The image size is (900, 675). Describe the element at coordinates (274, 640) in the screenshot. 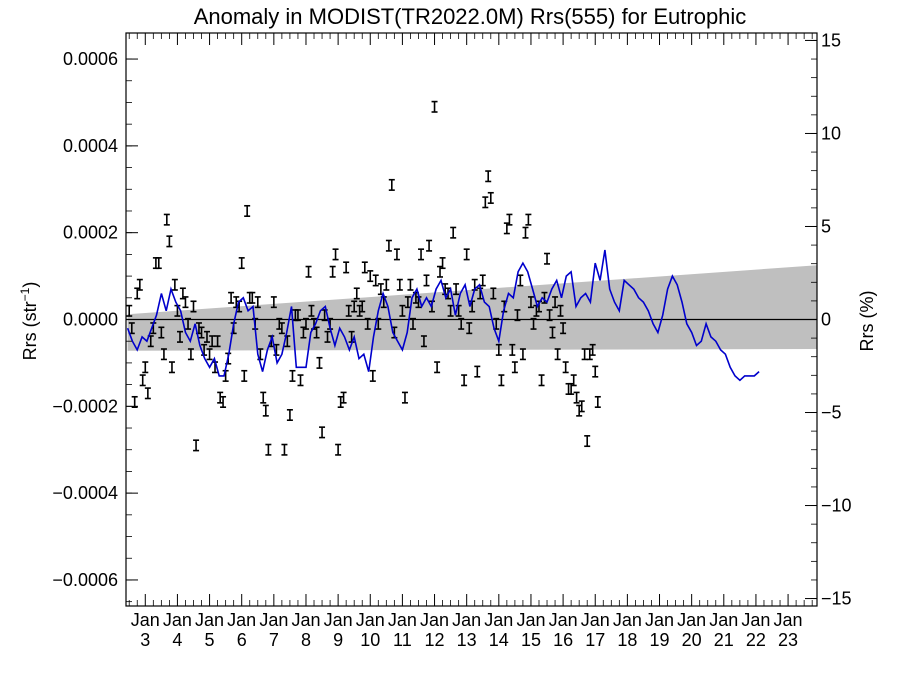

I see `x-tick-label-year: 7` at that location.